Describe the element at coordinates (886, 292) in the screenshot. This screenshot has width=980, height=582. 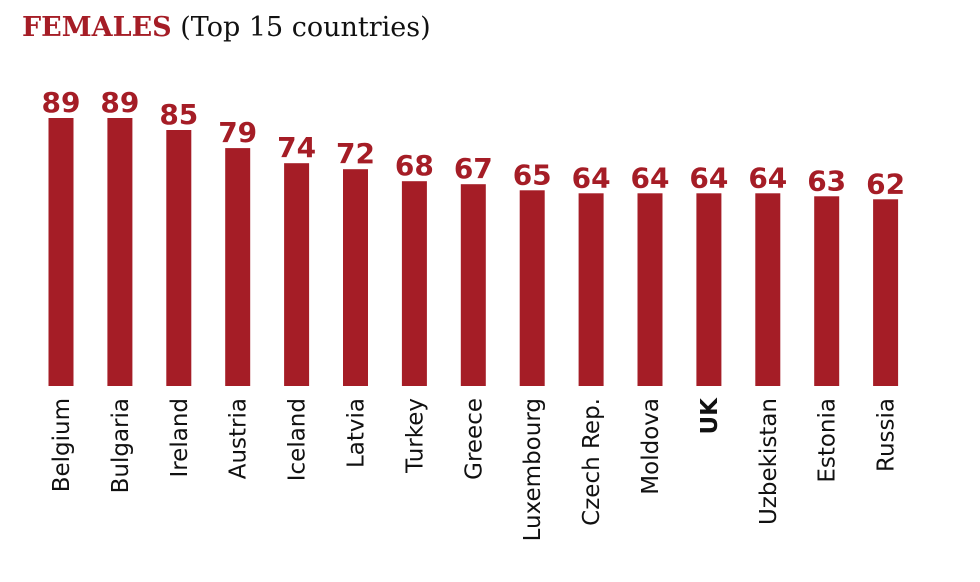
I see `bar-russia` at that location.